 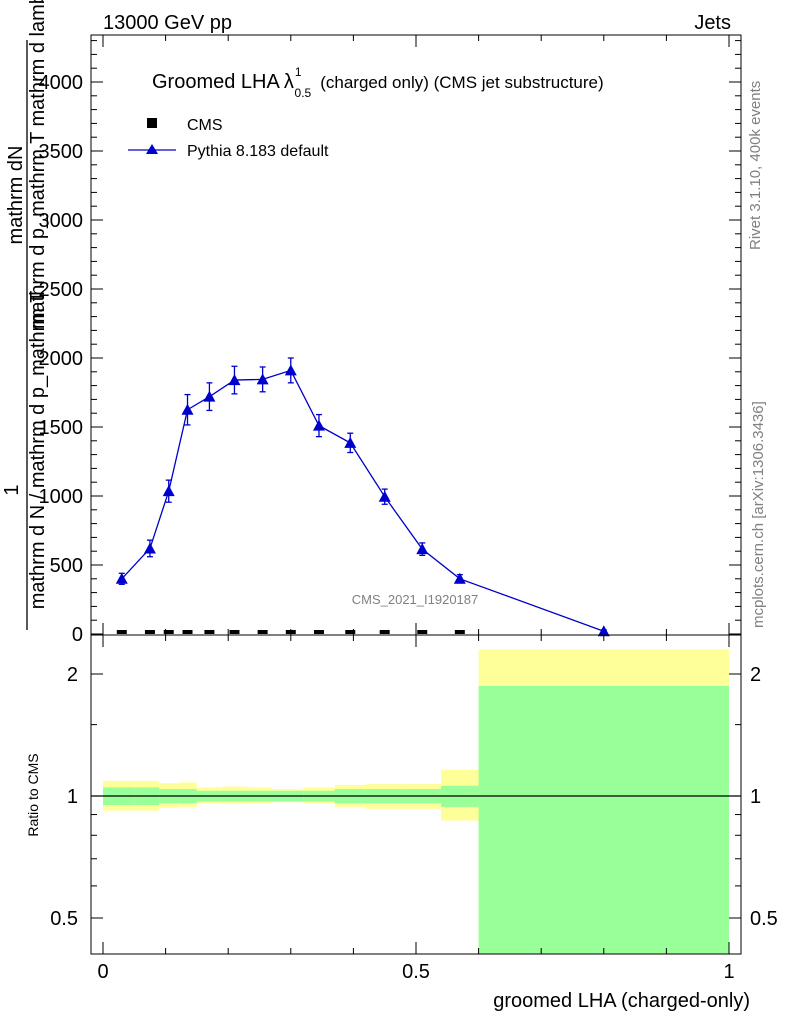 What do you see at coordinates (102, 972) in the screenshot?
I see `x-tick-label: 0` at bounding box center [102, 972].